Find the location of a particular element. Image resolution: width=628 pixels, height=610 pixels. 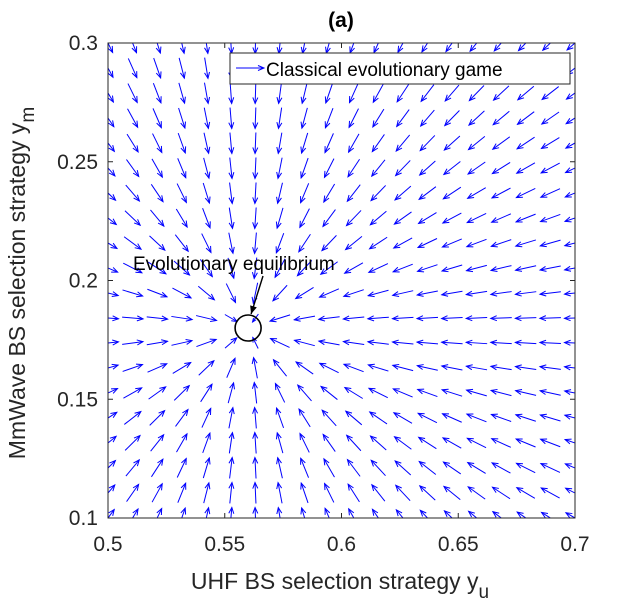

legend-arrow-icon is located at coordinates (251, 68).